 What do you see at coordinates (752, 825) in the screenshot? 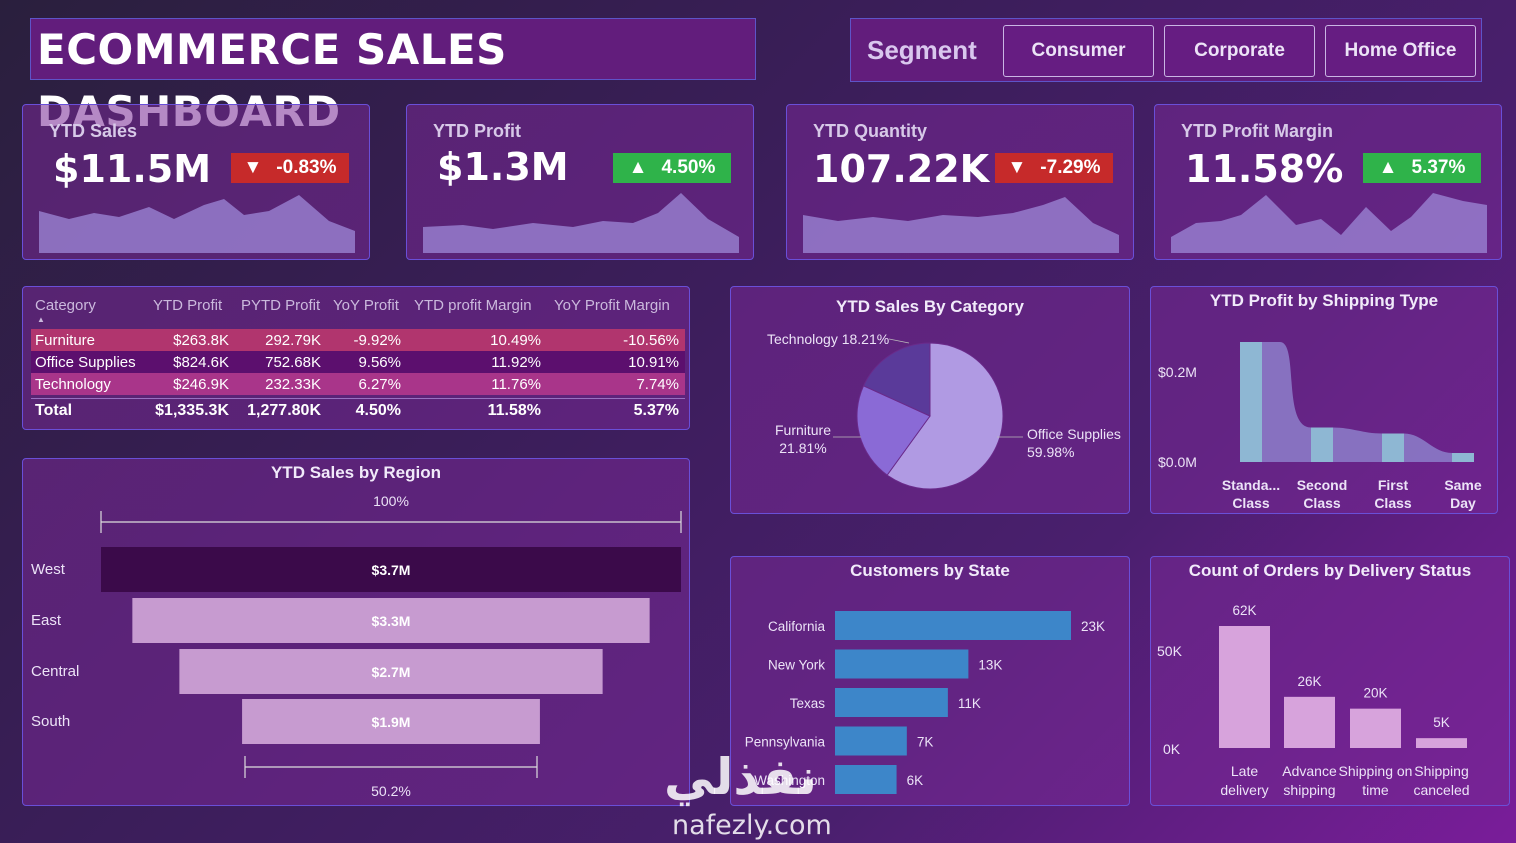
I see `watermark-logo-url: nafezly.com` at bounding box center [752, 825].